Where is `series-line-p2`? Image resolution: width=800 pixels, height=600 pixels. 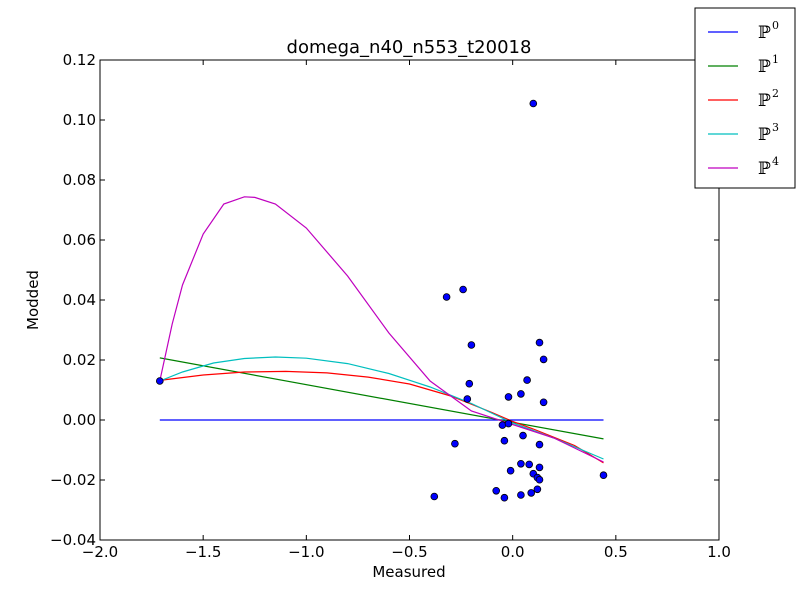 series-line-p2 is located at coordinates (381, 417).